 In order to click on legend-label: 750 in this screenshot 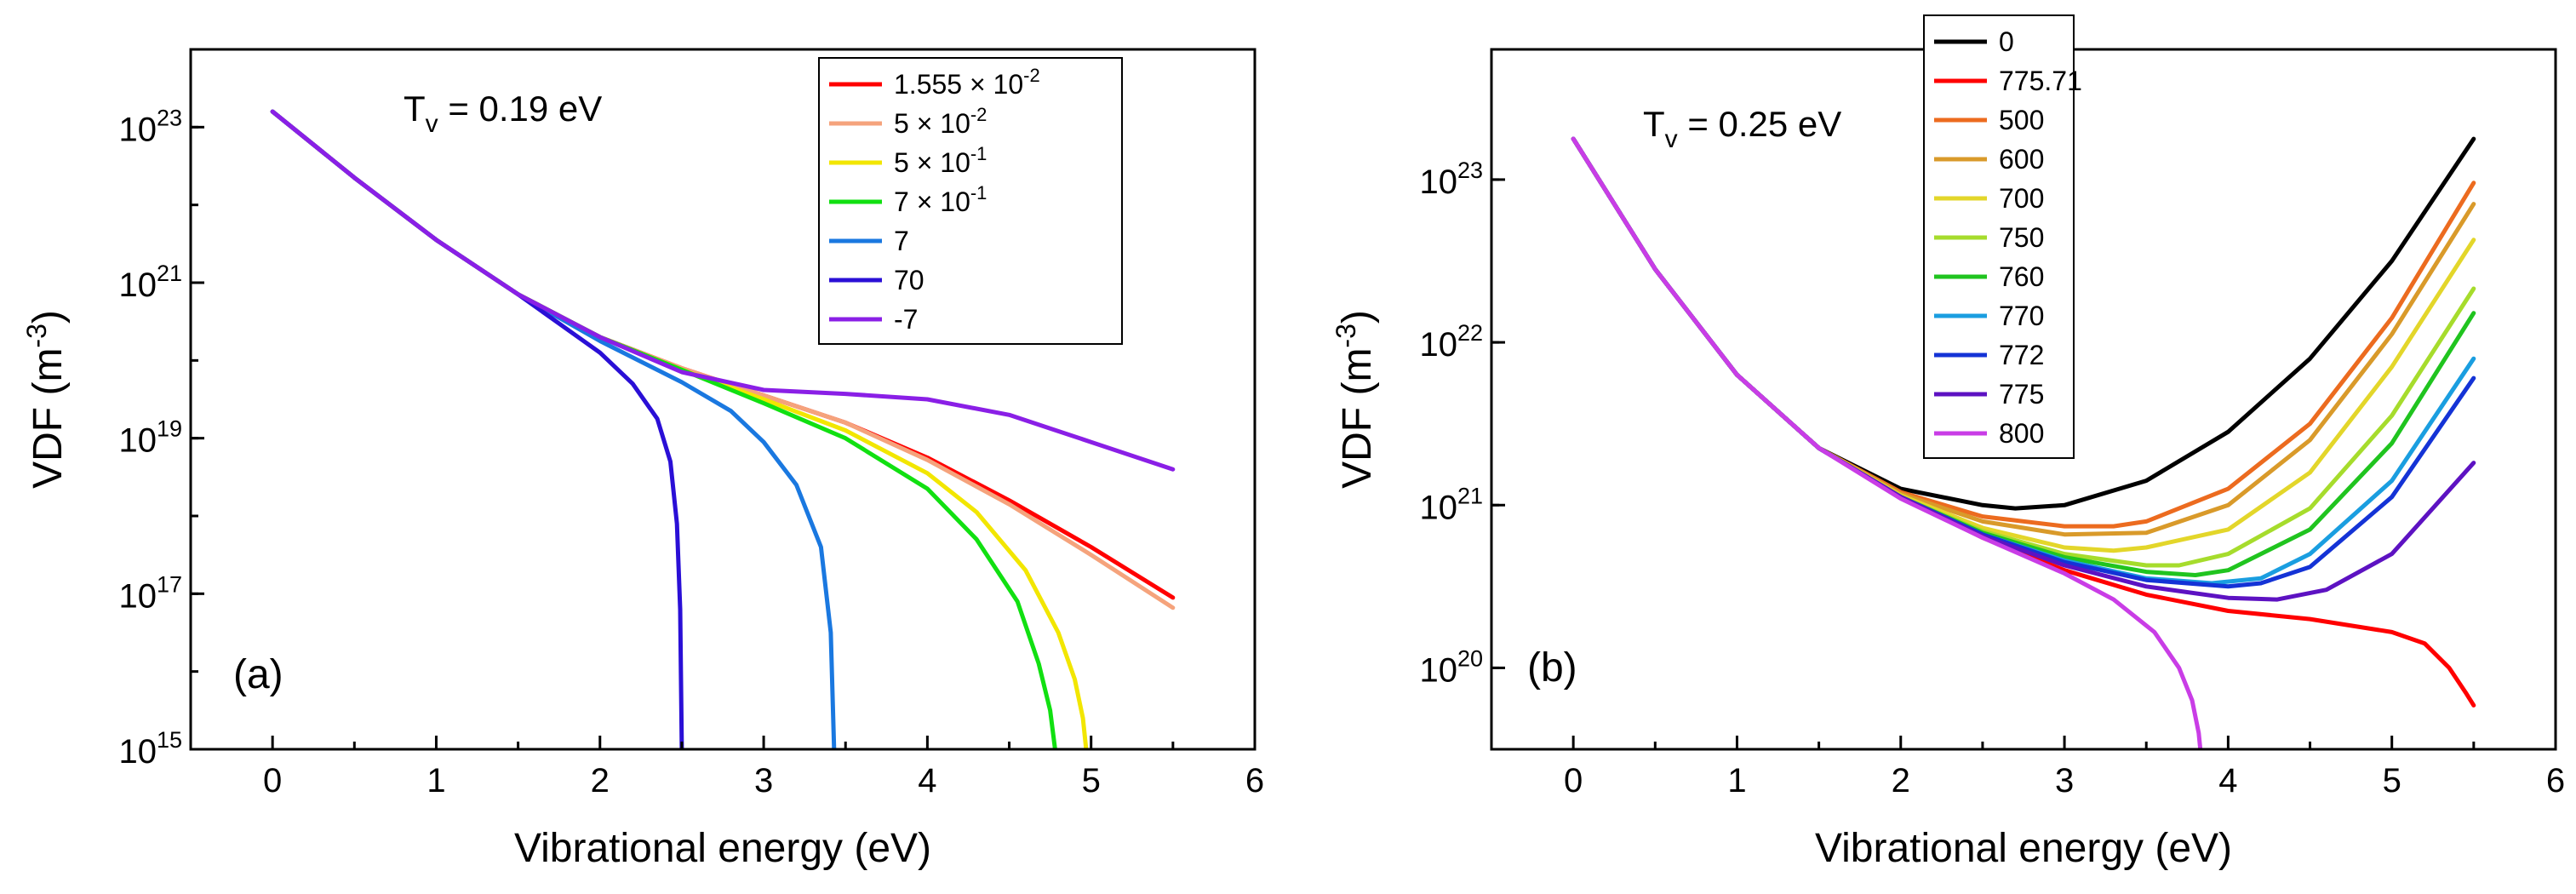, I will do `click(2022, 237)`.